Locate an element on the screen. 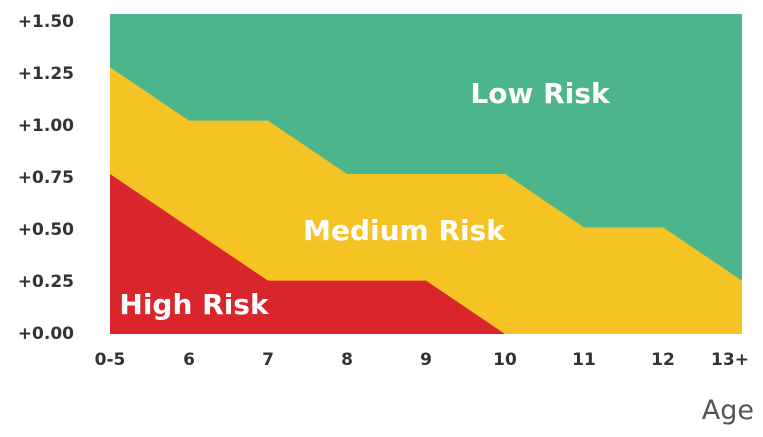  y-tick-label: +1.50 is located at coordinates (46, 22).